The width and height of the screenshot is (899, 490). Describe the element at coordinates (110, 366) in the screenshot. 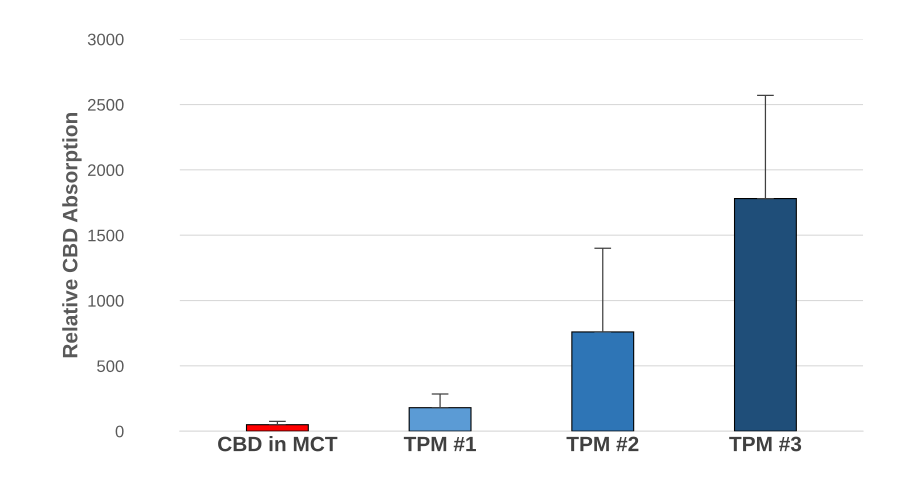

I see `y-tick-label: 500` at that location.